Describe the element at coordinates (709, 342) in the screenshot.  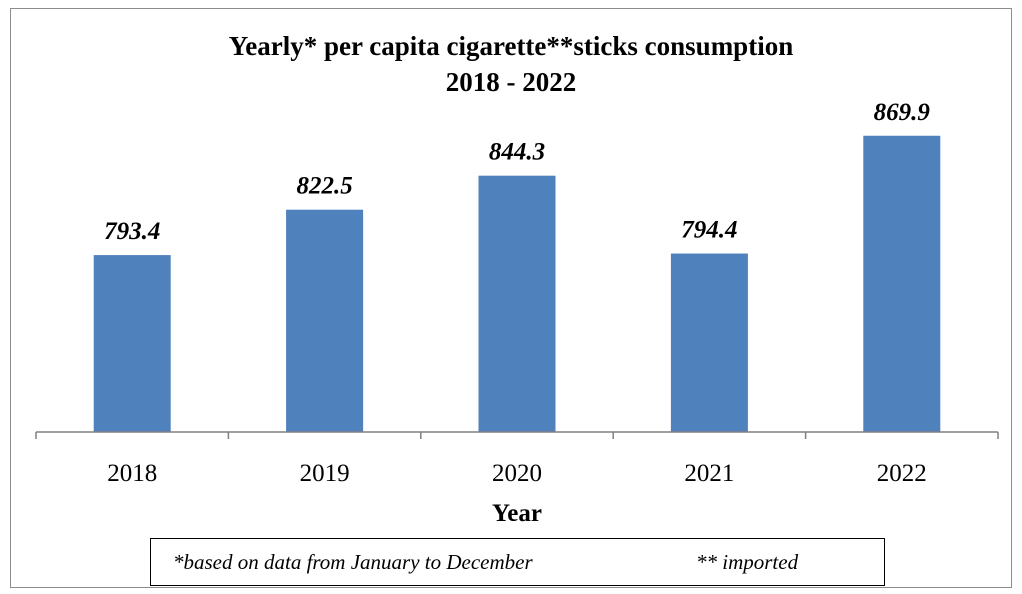
I see `bar-2021` at that location.